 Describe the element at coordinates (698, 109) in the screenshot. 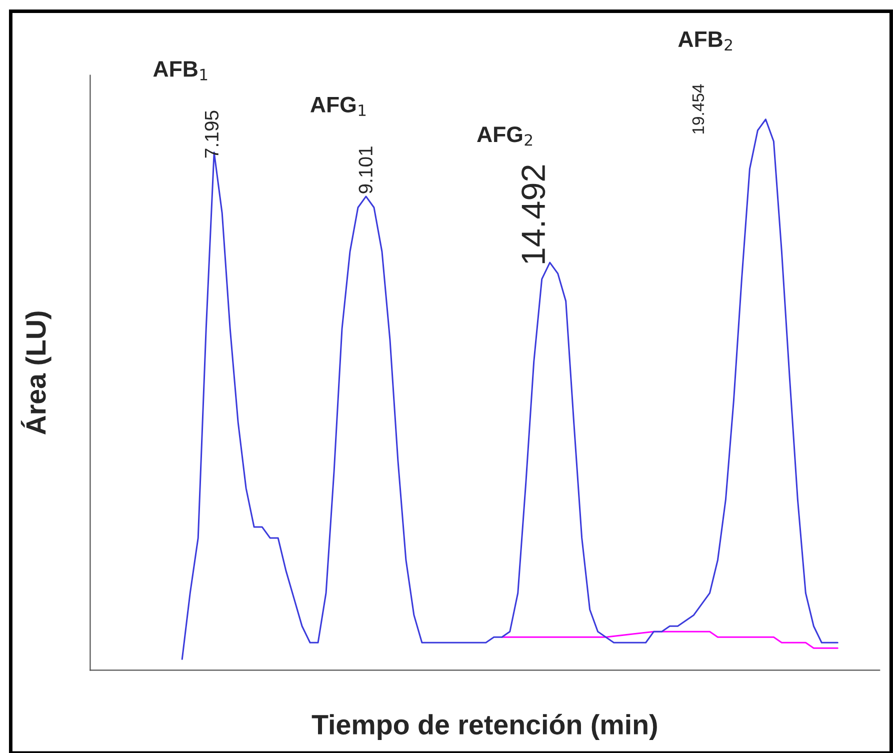

I see `annotation: 19.454` at that location.